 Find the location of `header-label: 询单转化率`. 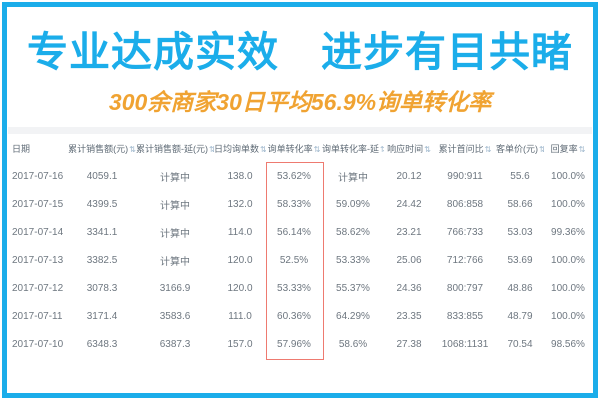

header-label: 询单转化率 is located at coordinates (290, 148).